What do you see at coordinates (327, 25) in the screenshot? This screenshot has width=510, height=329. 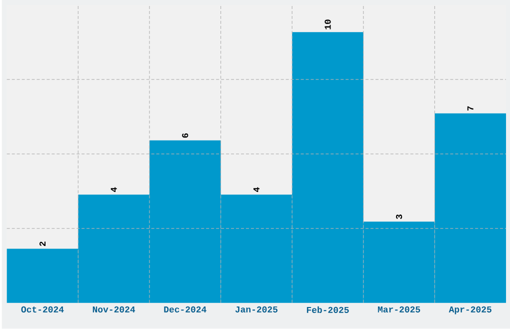 I see `data-label: 10` at bounding box center [327, 25].